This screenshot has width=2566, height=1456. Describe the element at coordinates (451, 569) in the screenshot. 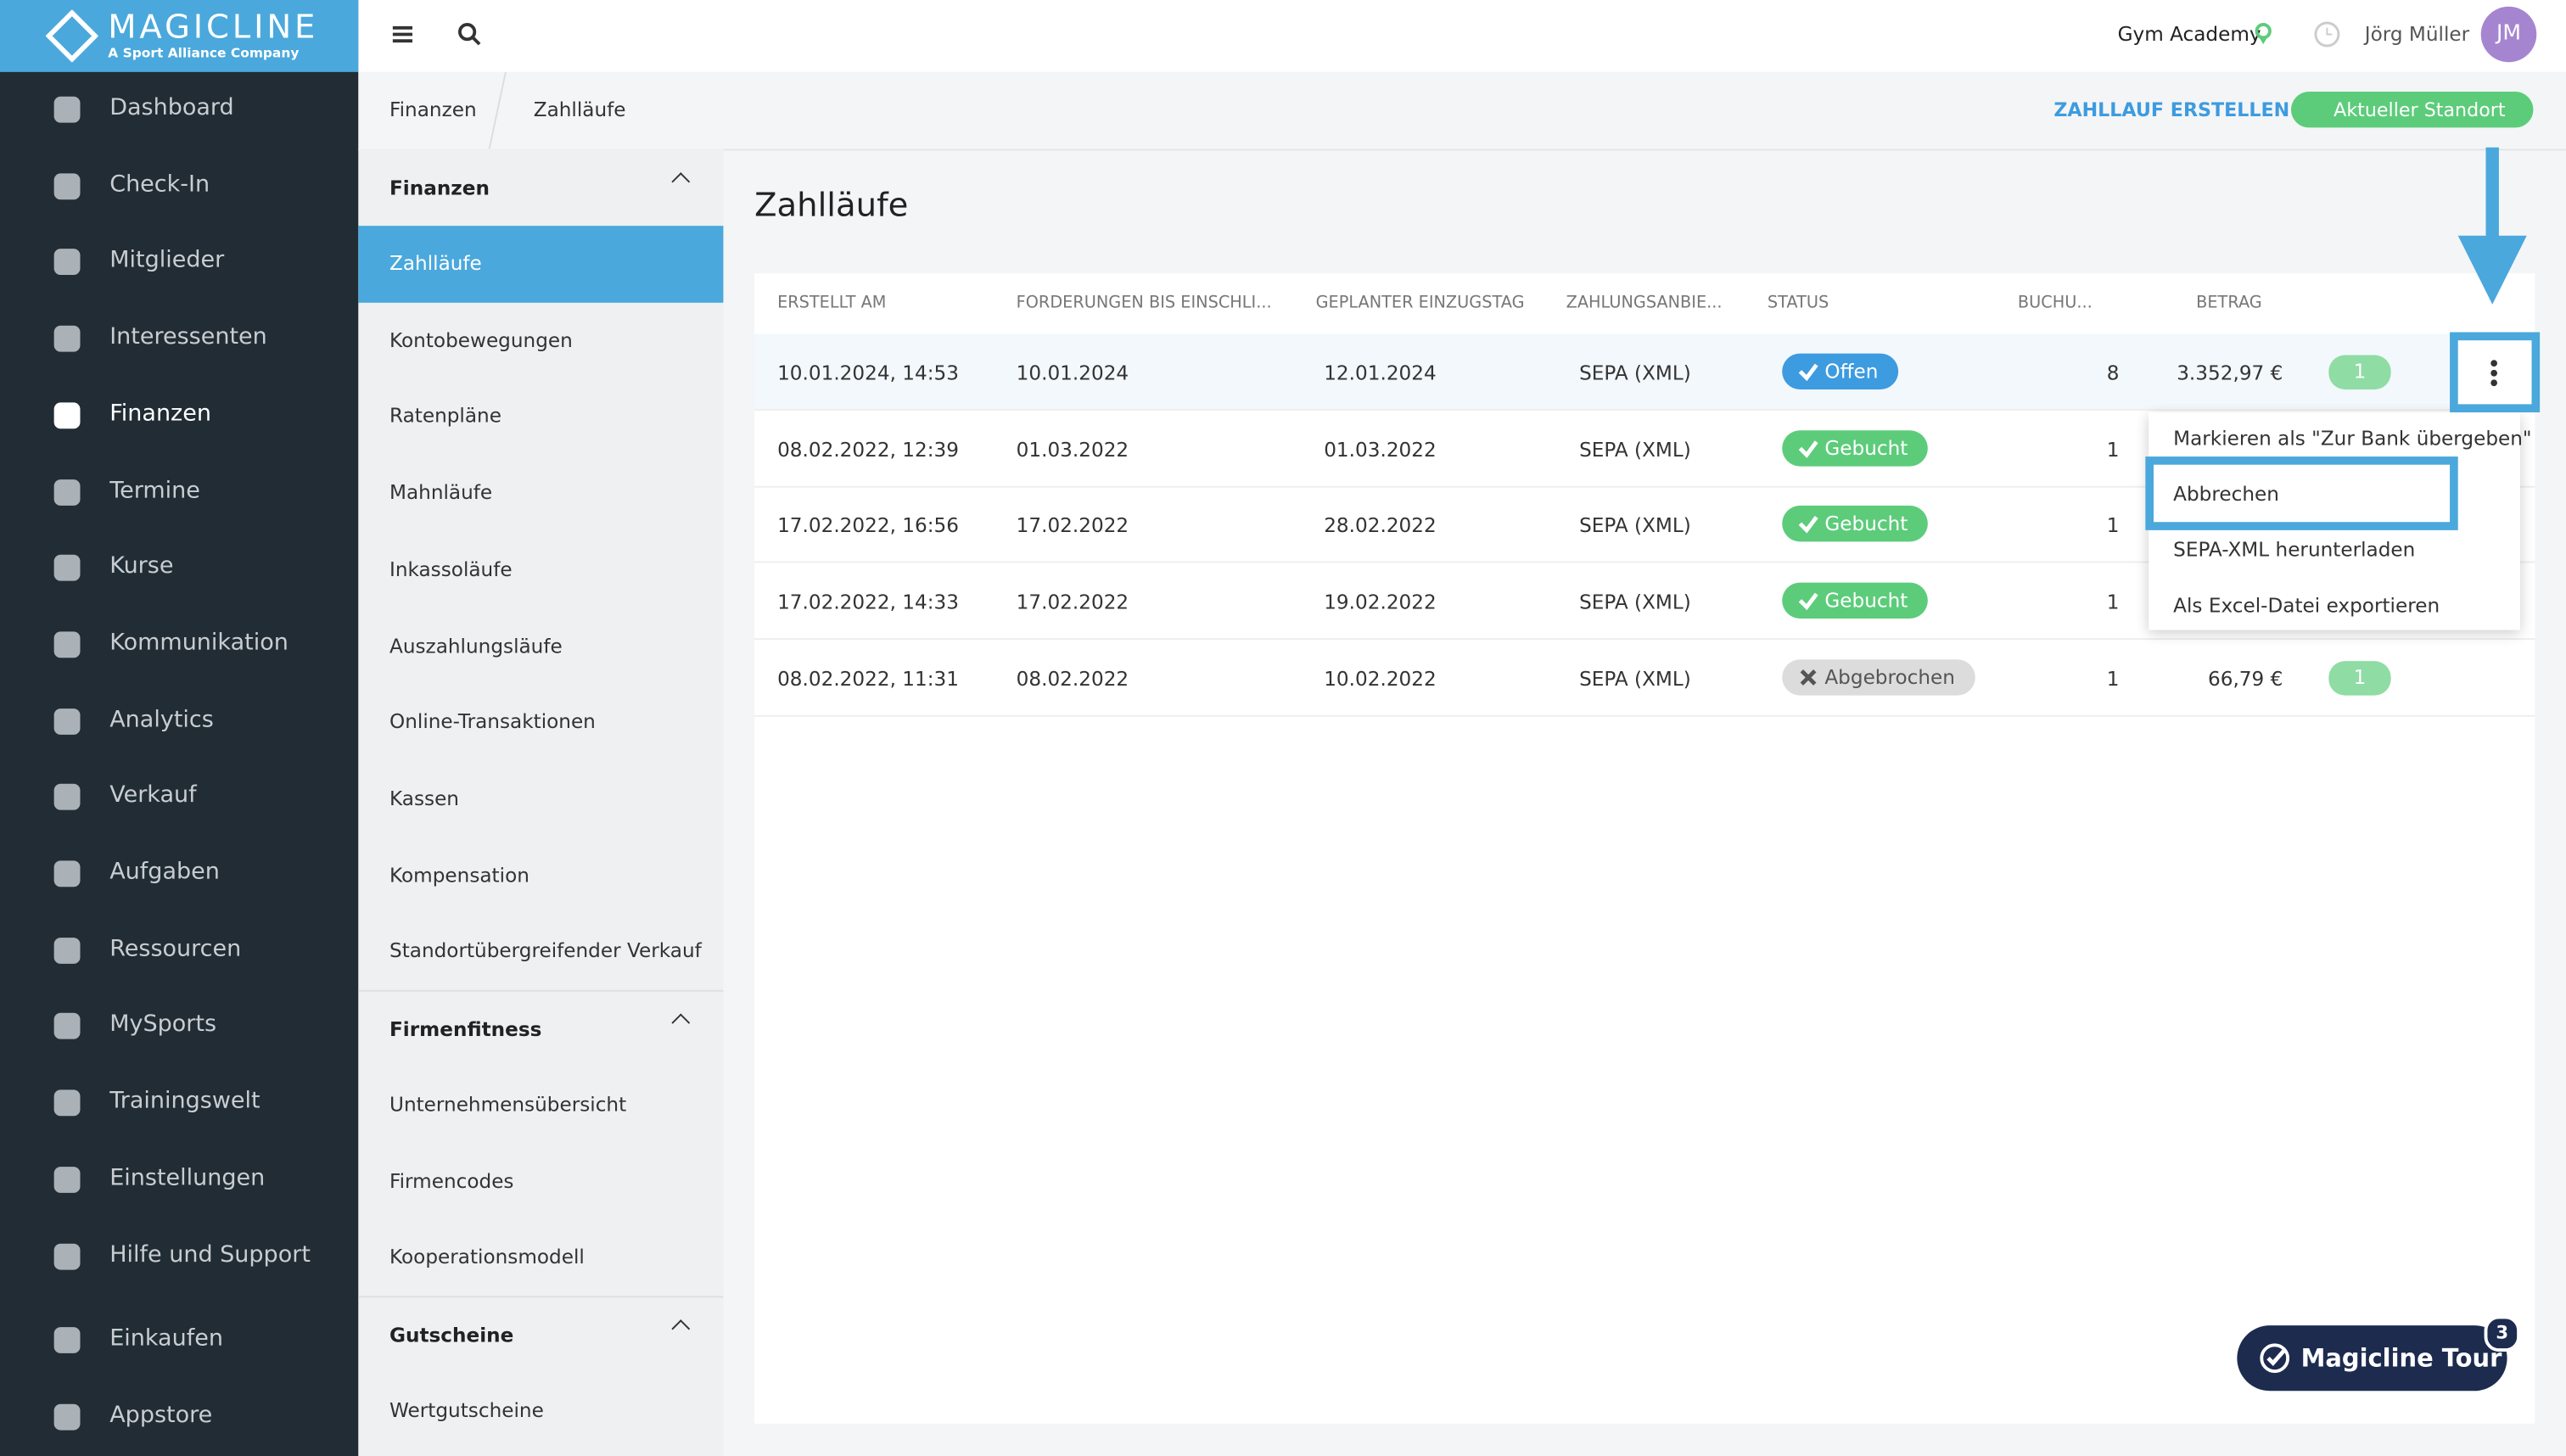

I see `subnav-item: Inkassoläufe` at that location.